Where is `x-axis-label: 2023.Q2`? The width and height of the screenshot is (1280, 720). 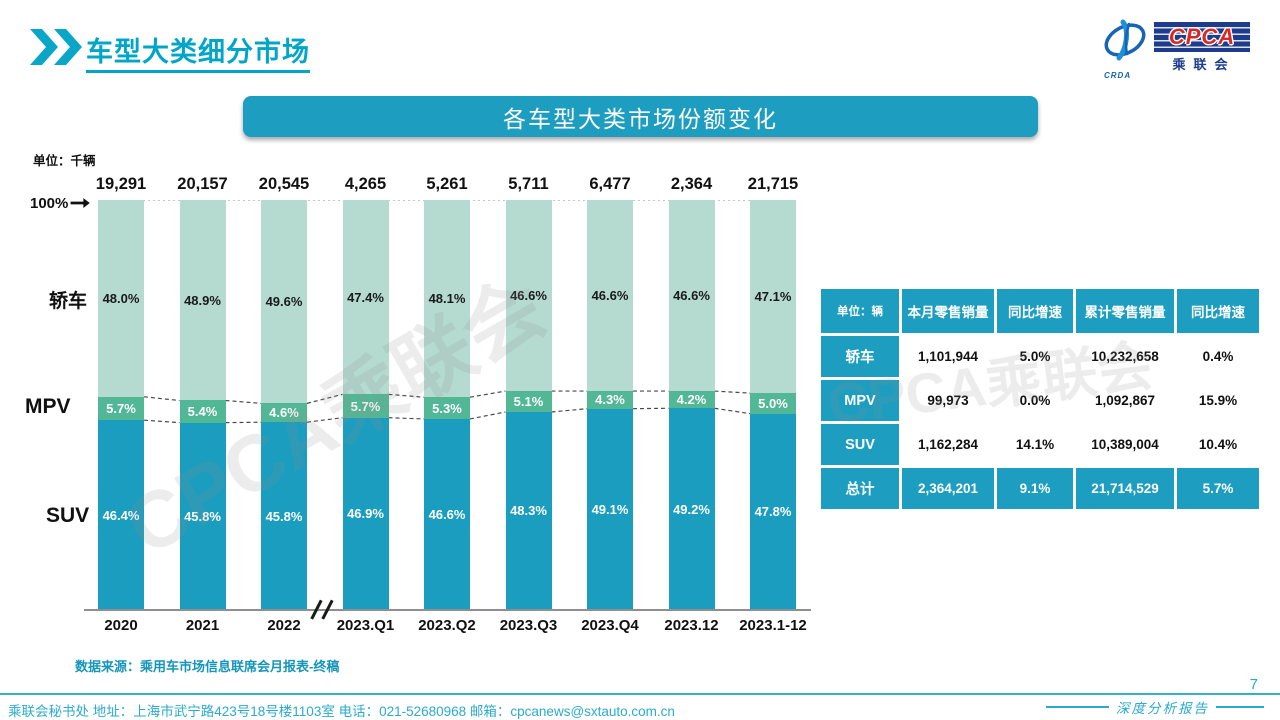 x-axis-label: 2023.Q2 is located at coordinates (447, 625).